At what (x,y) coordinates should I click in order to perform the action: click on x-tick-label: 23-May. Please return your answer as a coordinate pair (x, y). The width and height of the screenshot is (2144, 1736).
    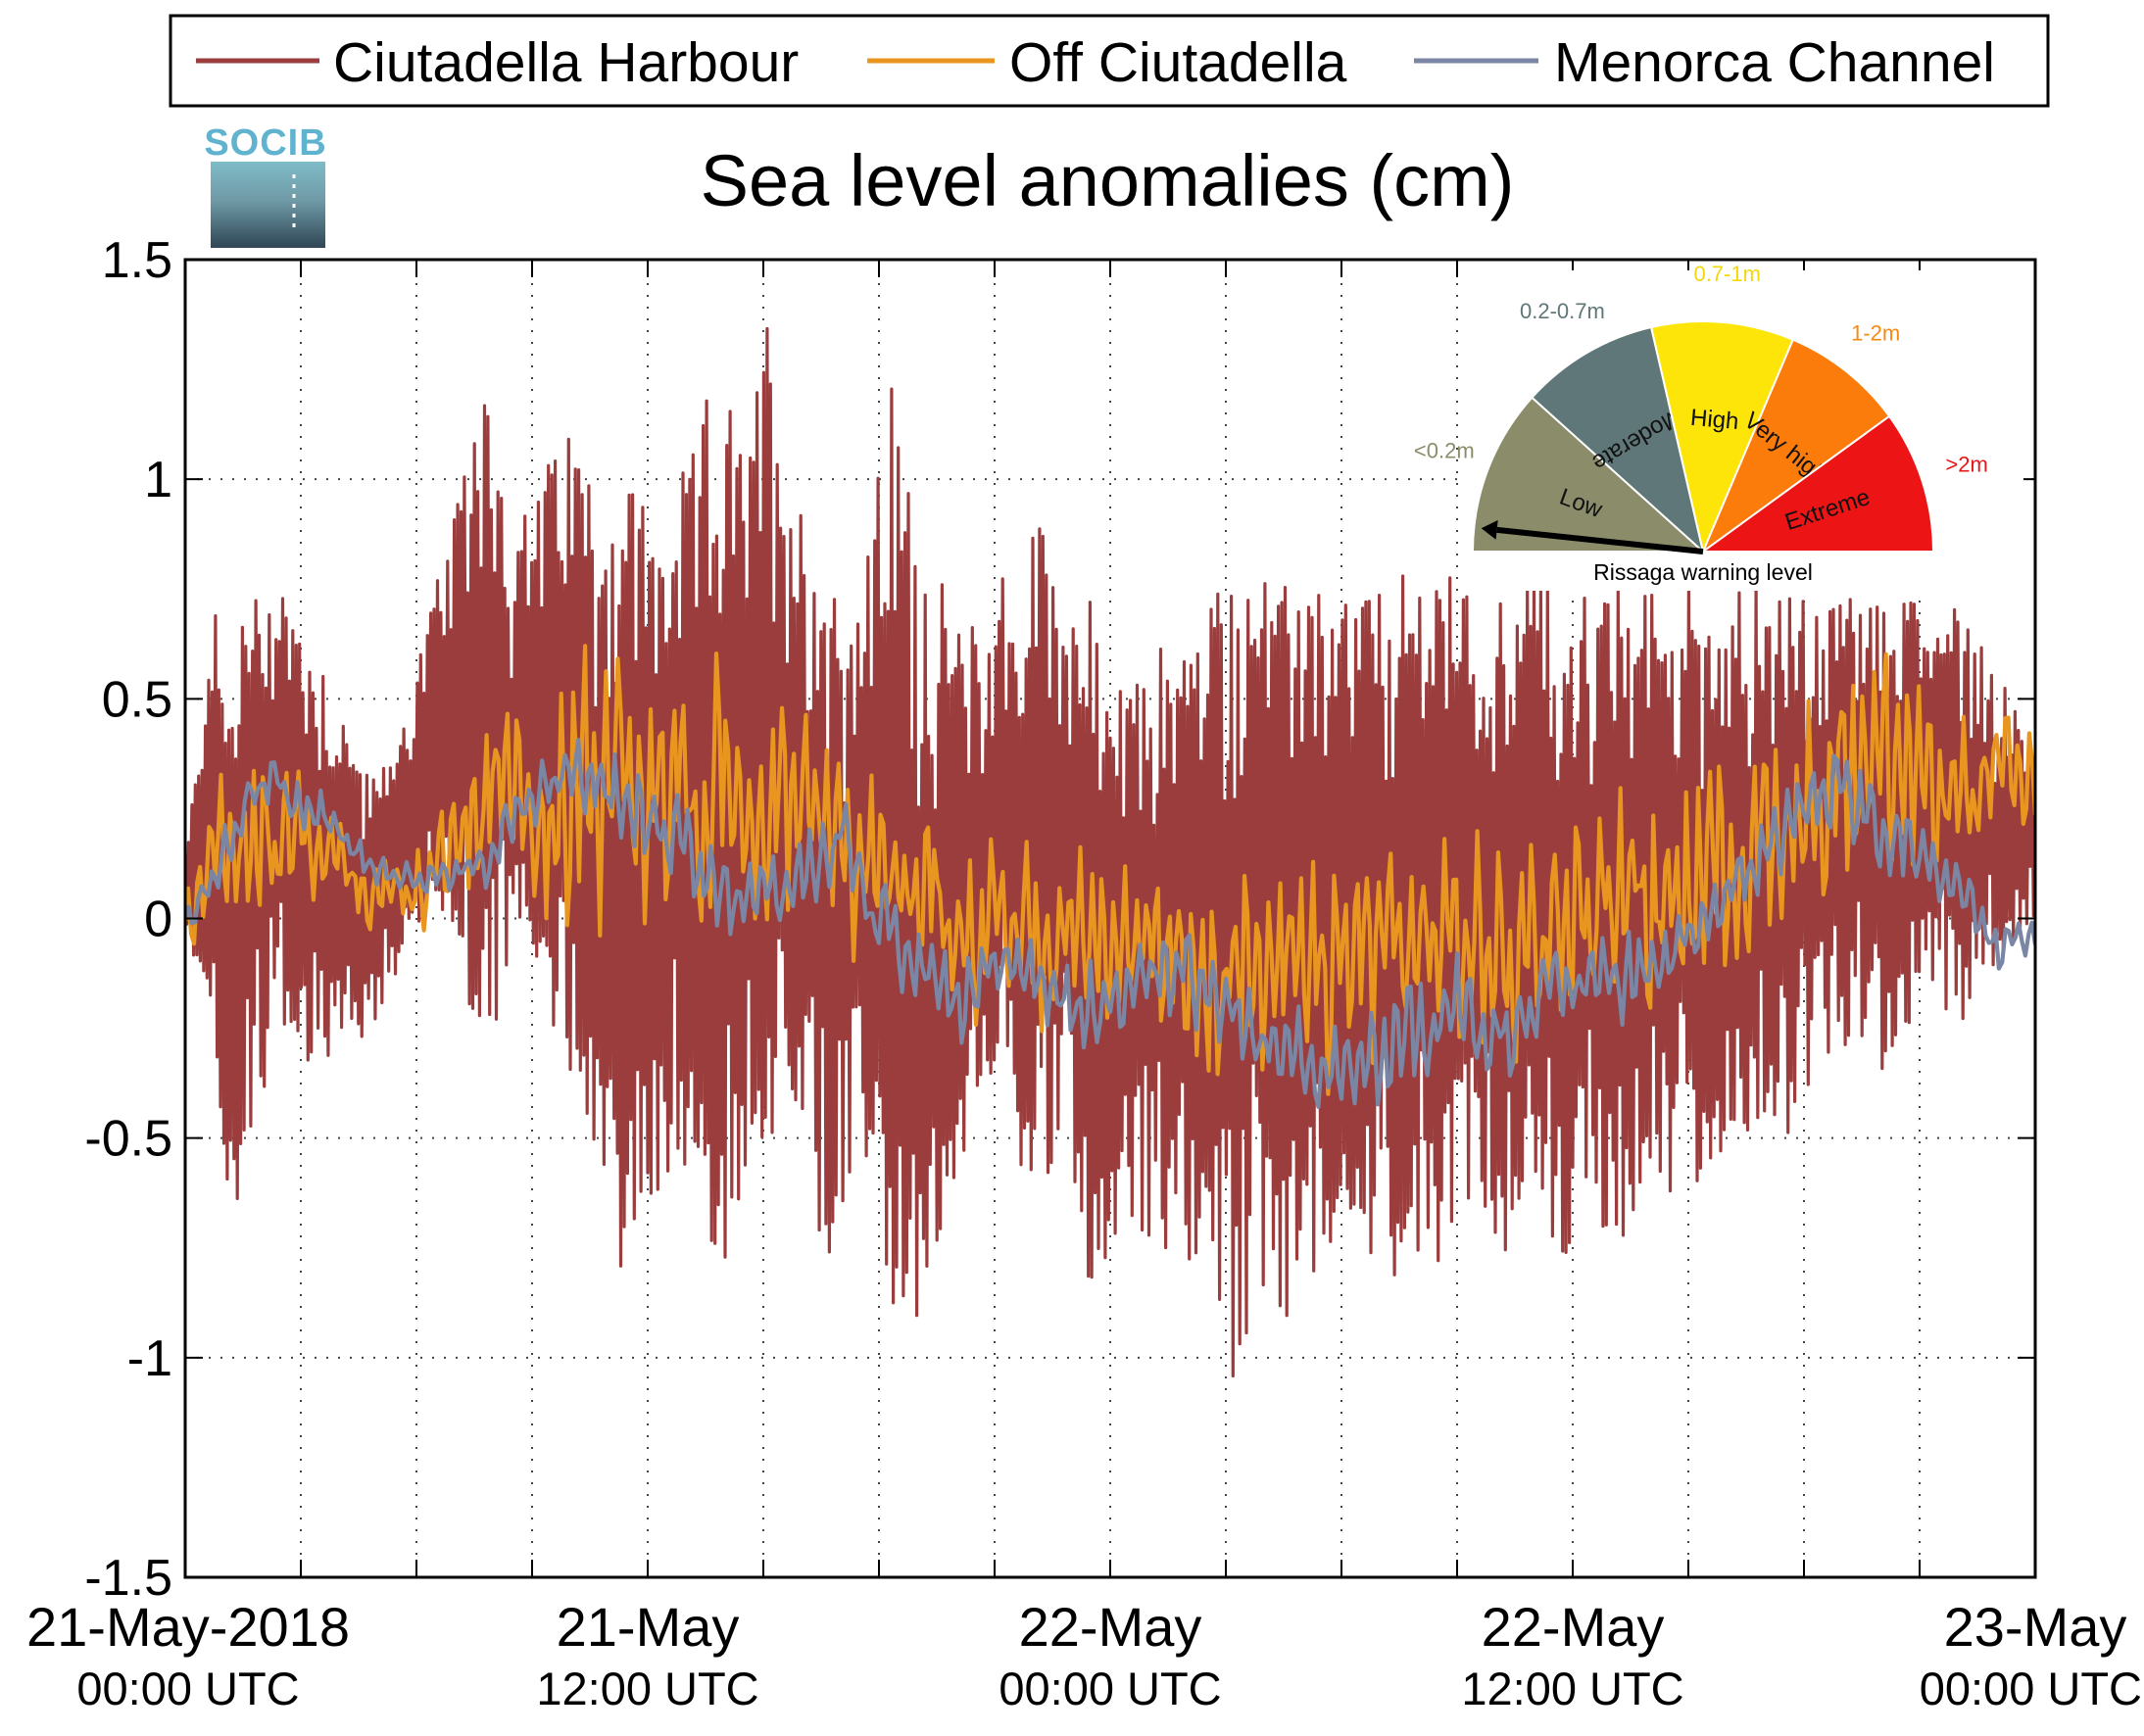
    Looking at the image, I should click on (2035, 1627).